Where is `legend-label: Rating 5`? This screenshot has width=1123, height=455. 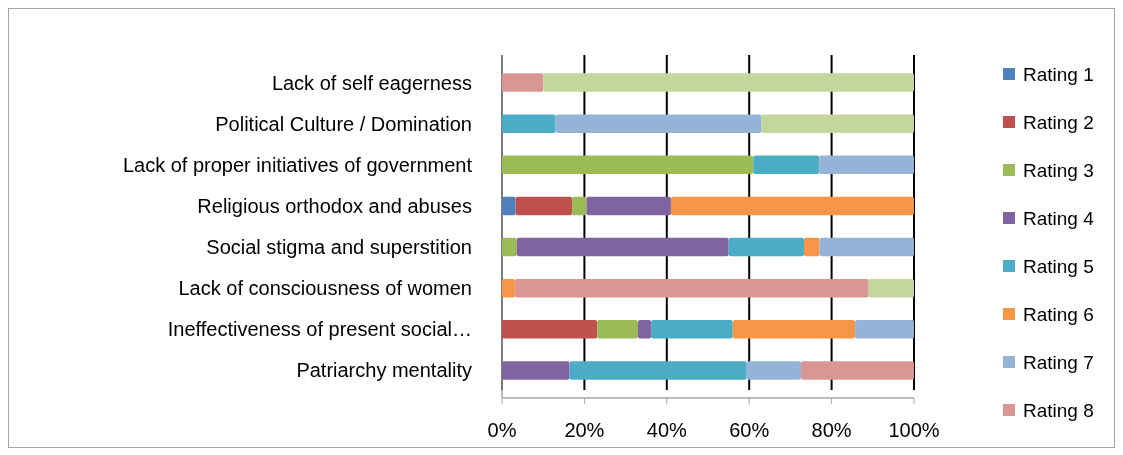 legend-label: Rating 5 is located at coordinates (1058, 266).